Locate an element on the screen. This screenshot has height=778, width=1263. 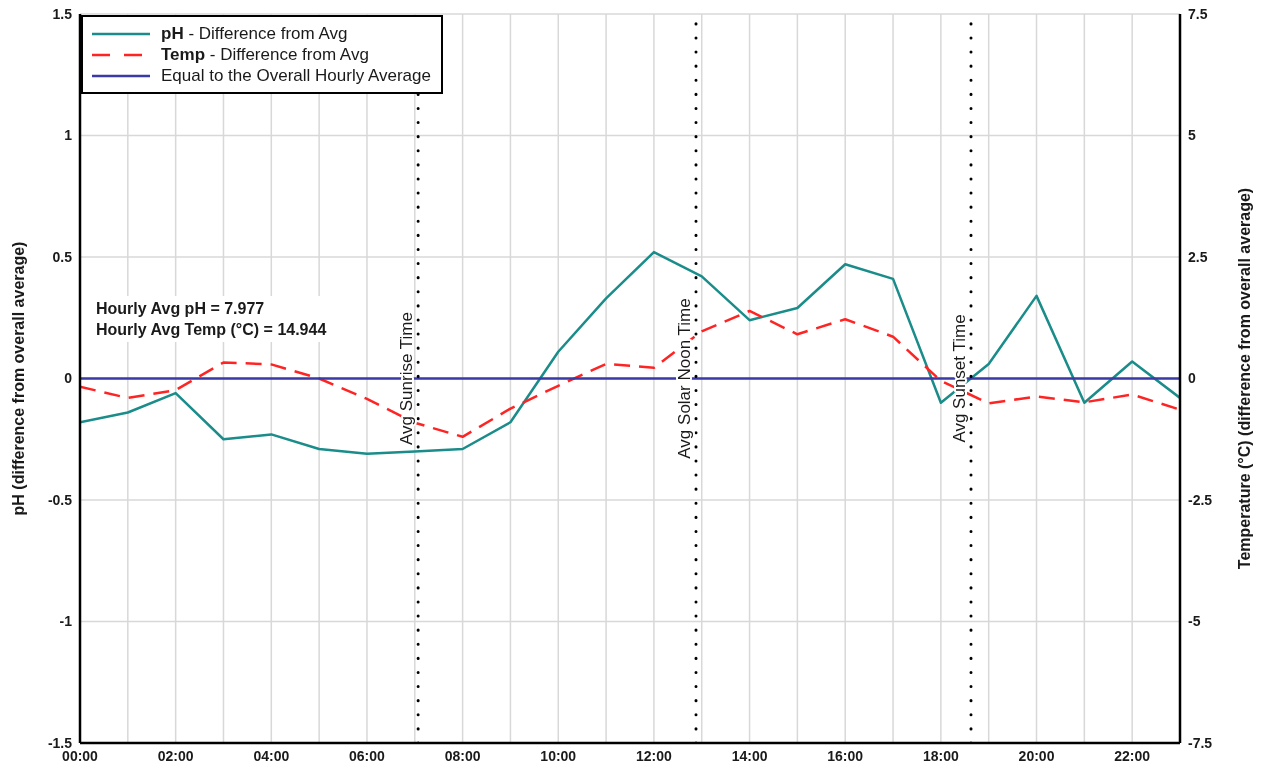
x-tick-label: 16:00 is located at coordinates (845, 755).